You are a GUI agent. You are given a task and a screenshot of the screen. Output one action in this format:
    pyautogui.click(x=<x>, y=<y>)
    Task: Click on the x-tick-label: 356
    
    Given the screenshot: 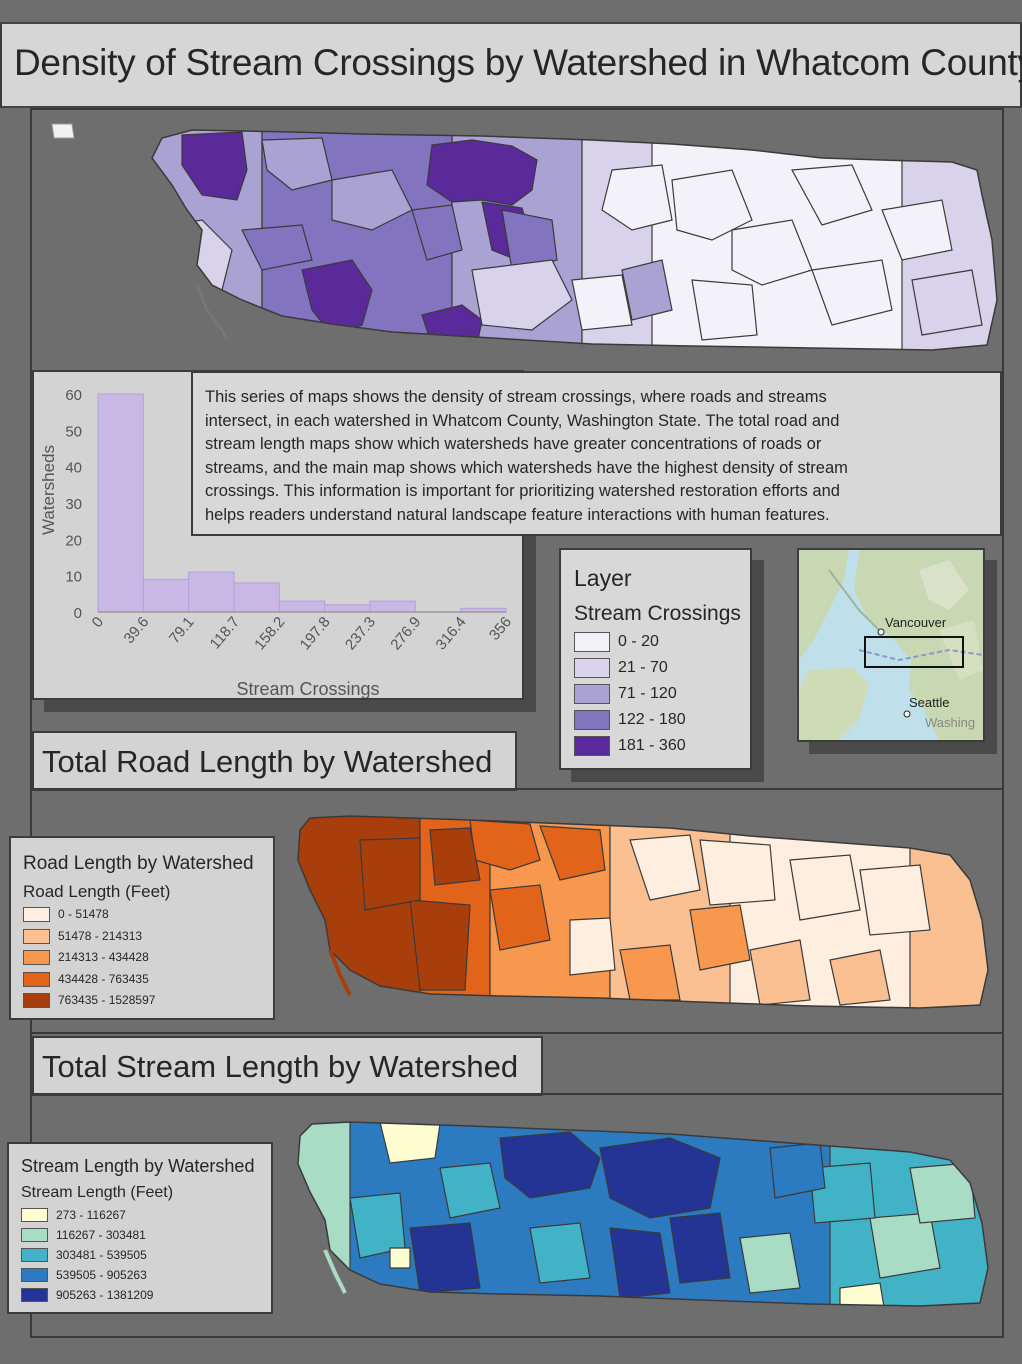 What is the action you would take?
    pyautogui.click(x=500, y=629)
    